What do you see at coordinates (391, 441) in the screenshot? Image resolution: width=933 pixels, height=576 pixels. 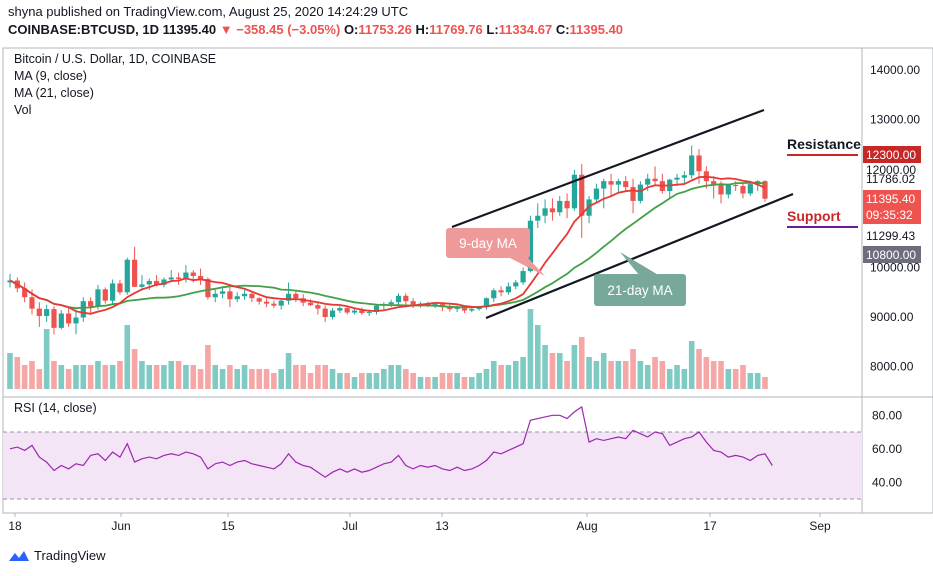 I see `rsi-line` at bounding box center [391, 441].